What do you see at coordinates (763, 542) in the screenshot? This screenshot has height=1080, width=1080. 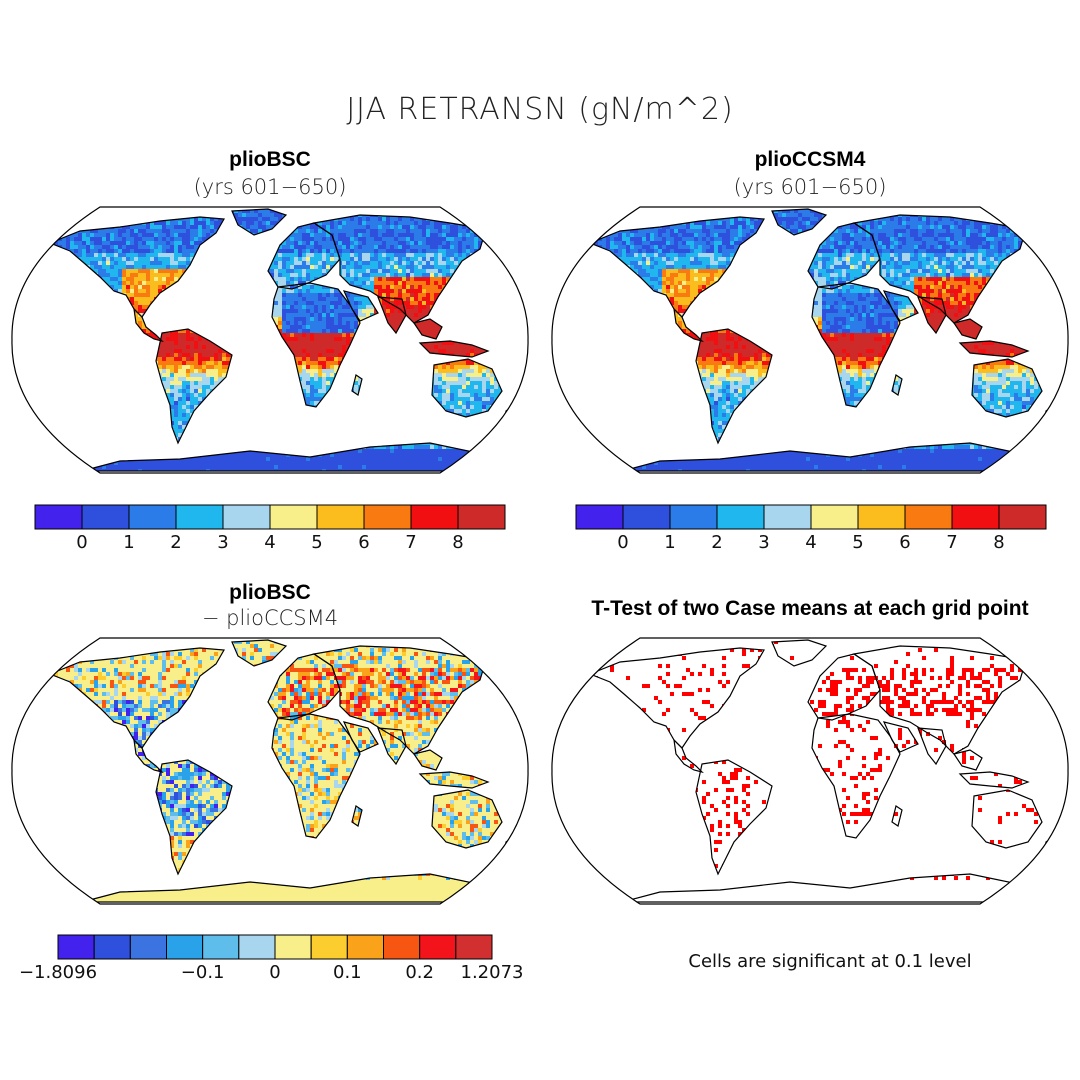 I see `colorbar-tick-label: 3` at bounding box center [763, 542].